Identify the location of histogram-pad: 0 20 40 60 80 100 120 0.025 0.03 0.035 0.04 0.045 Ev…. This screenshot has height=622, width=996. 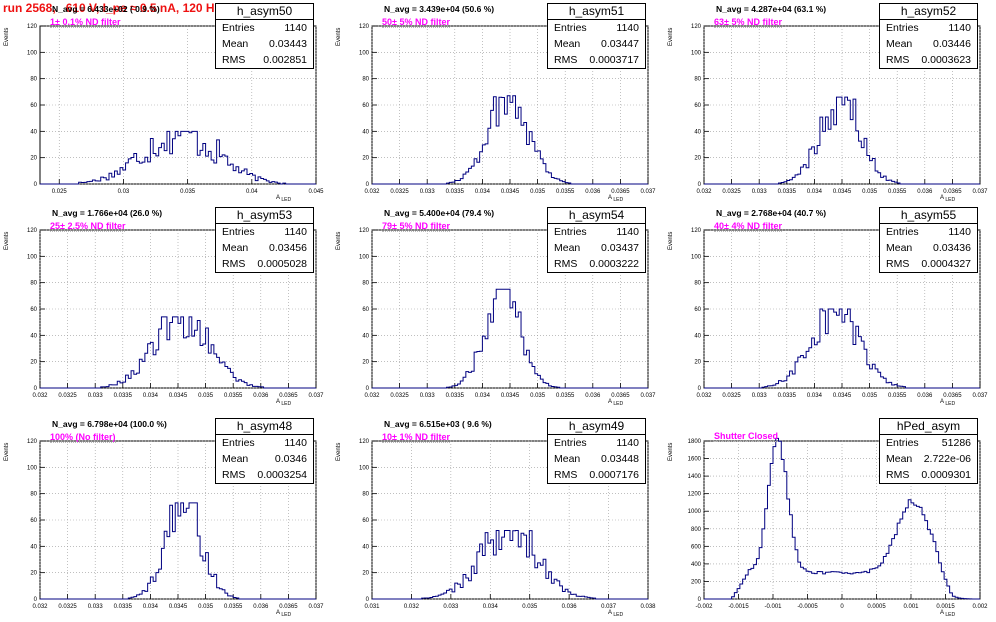
(166, 103).